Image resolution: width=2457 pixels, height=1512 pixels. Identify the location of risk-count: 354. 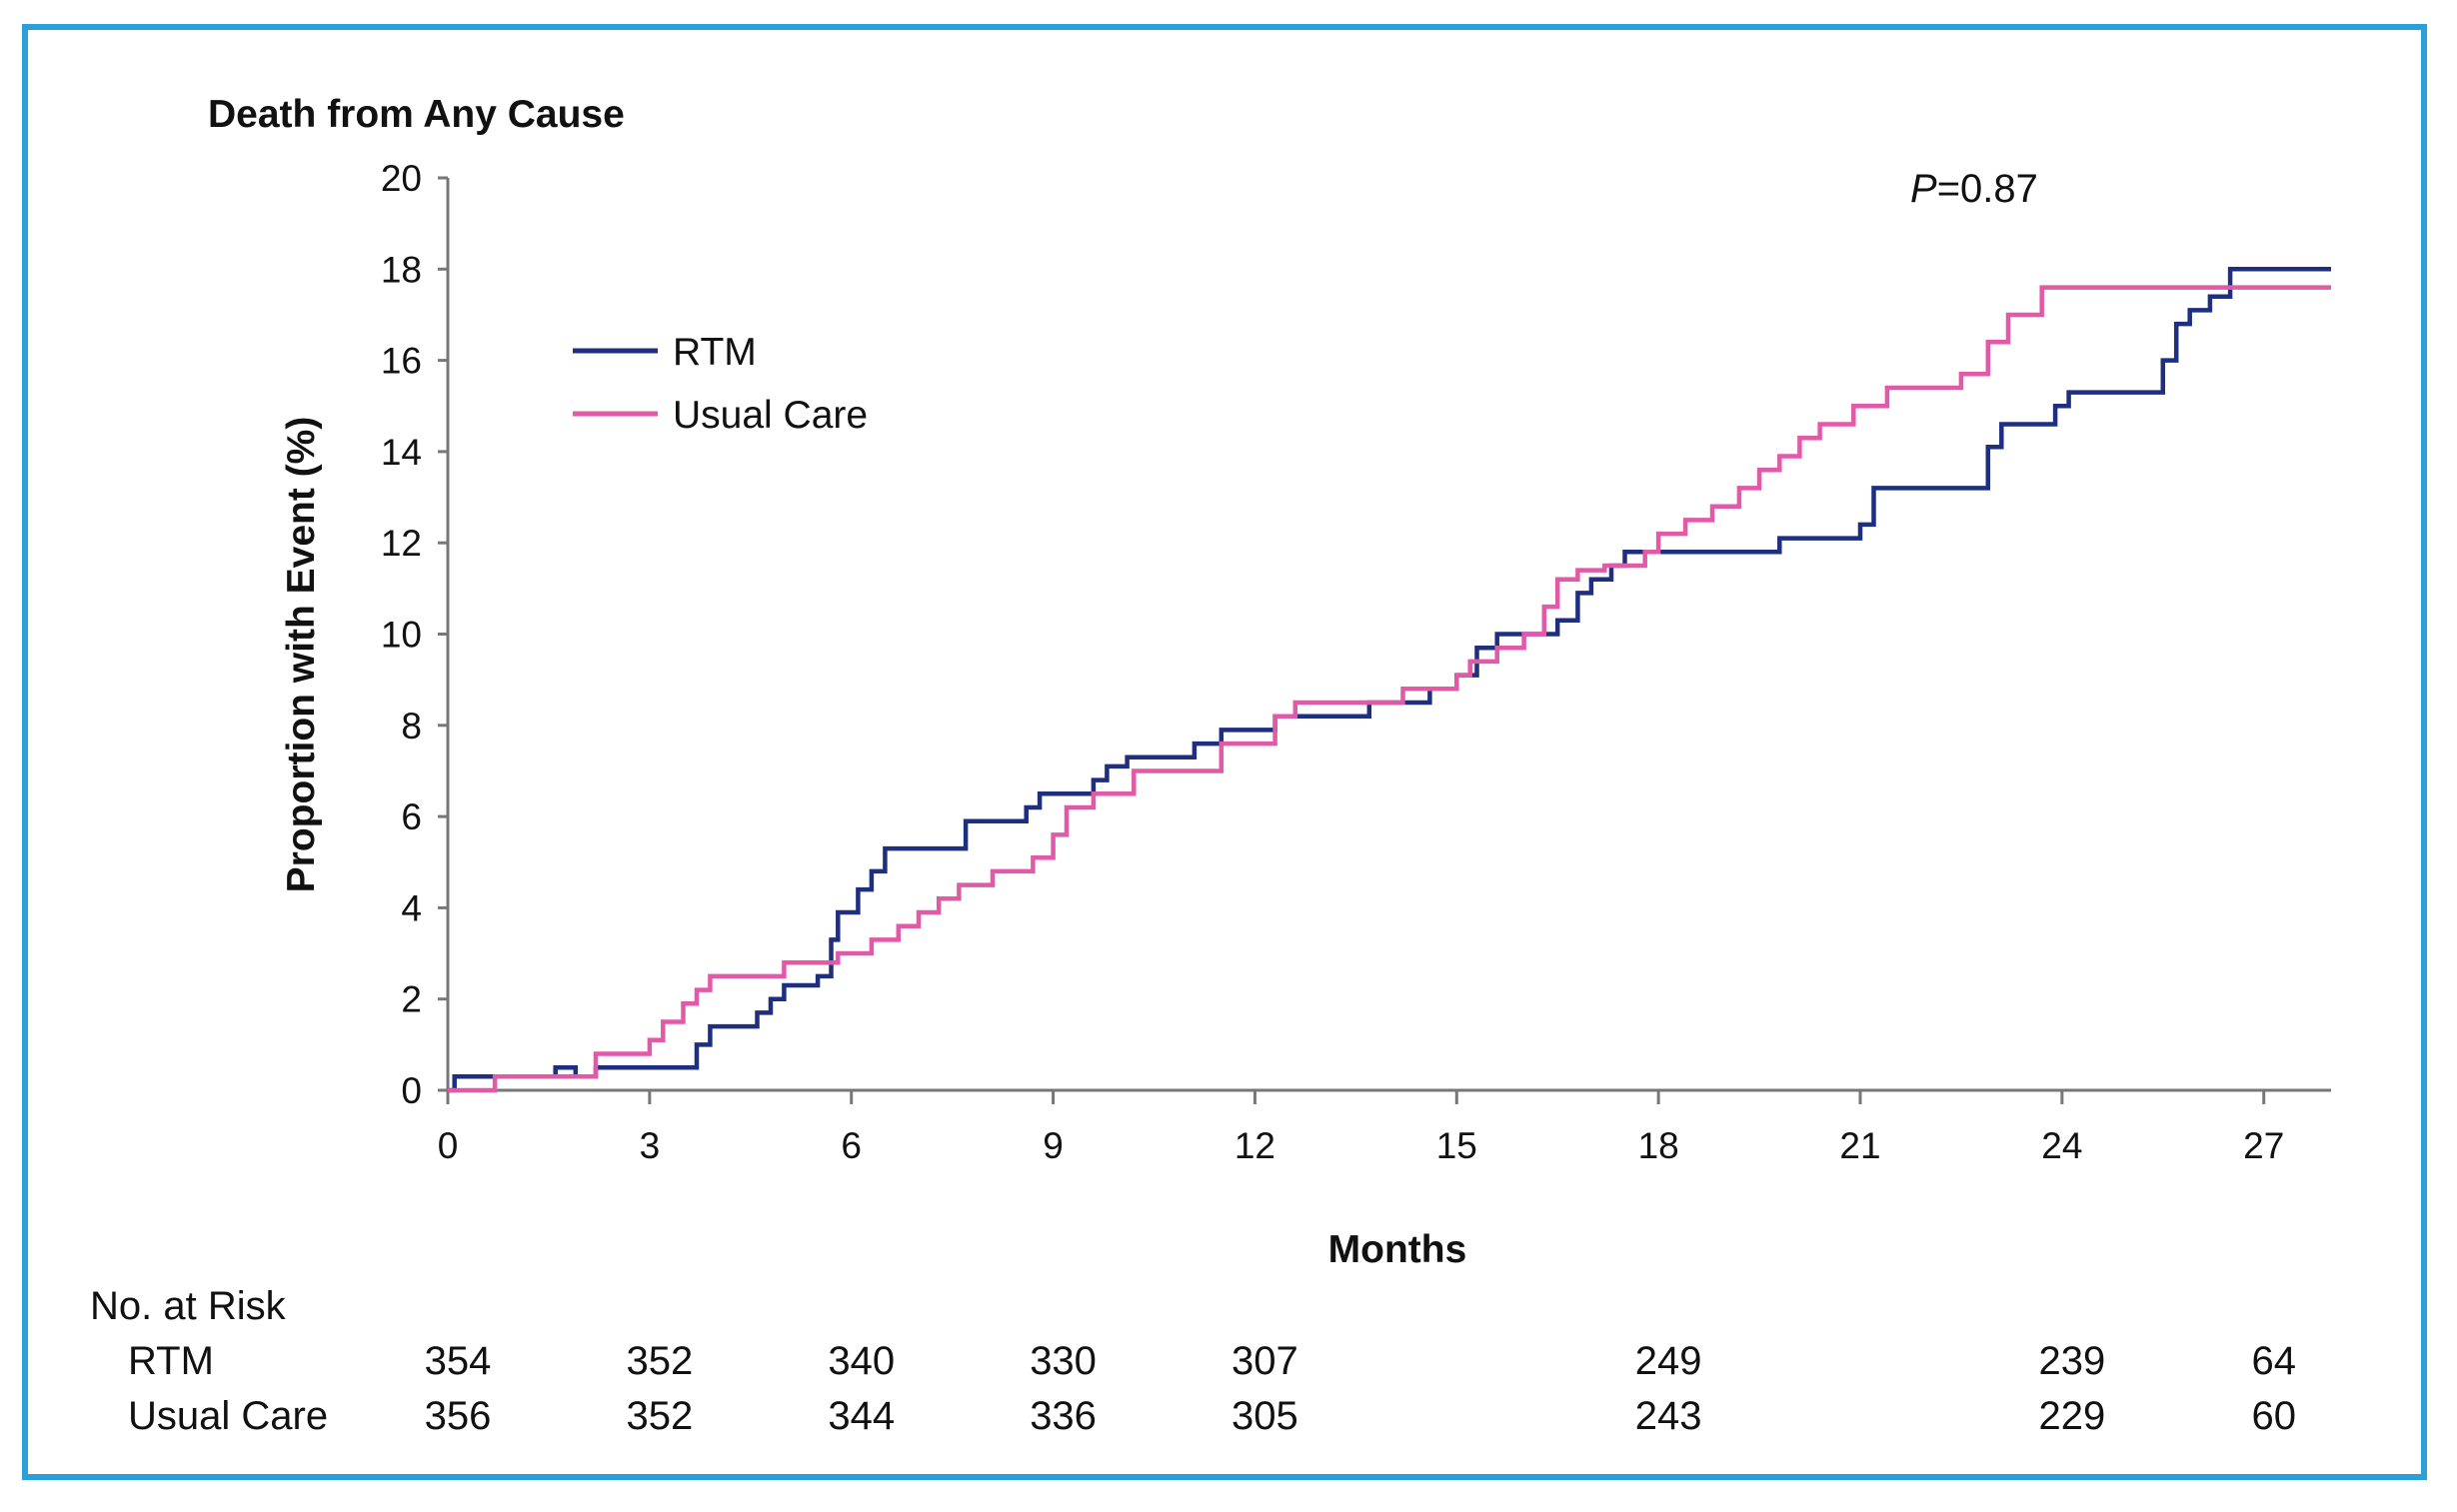
(459, 1361).